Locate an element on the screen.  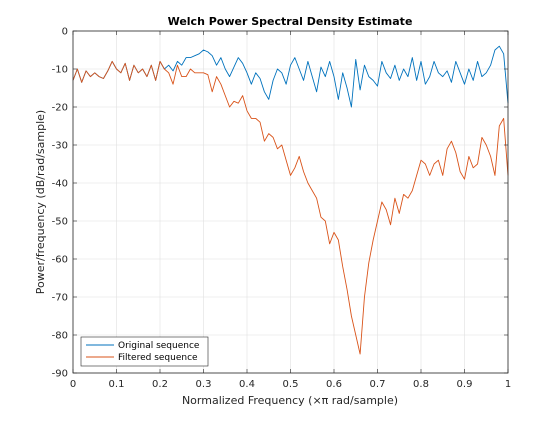
x-tick-label: 0 is located at coordinates (73, 384).